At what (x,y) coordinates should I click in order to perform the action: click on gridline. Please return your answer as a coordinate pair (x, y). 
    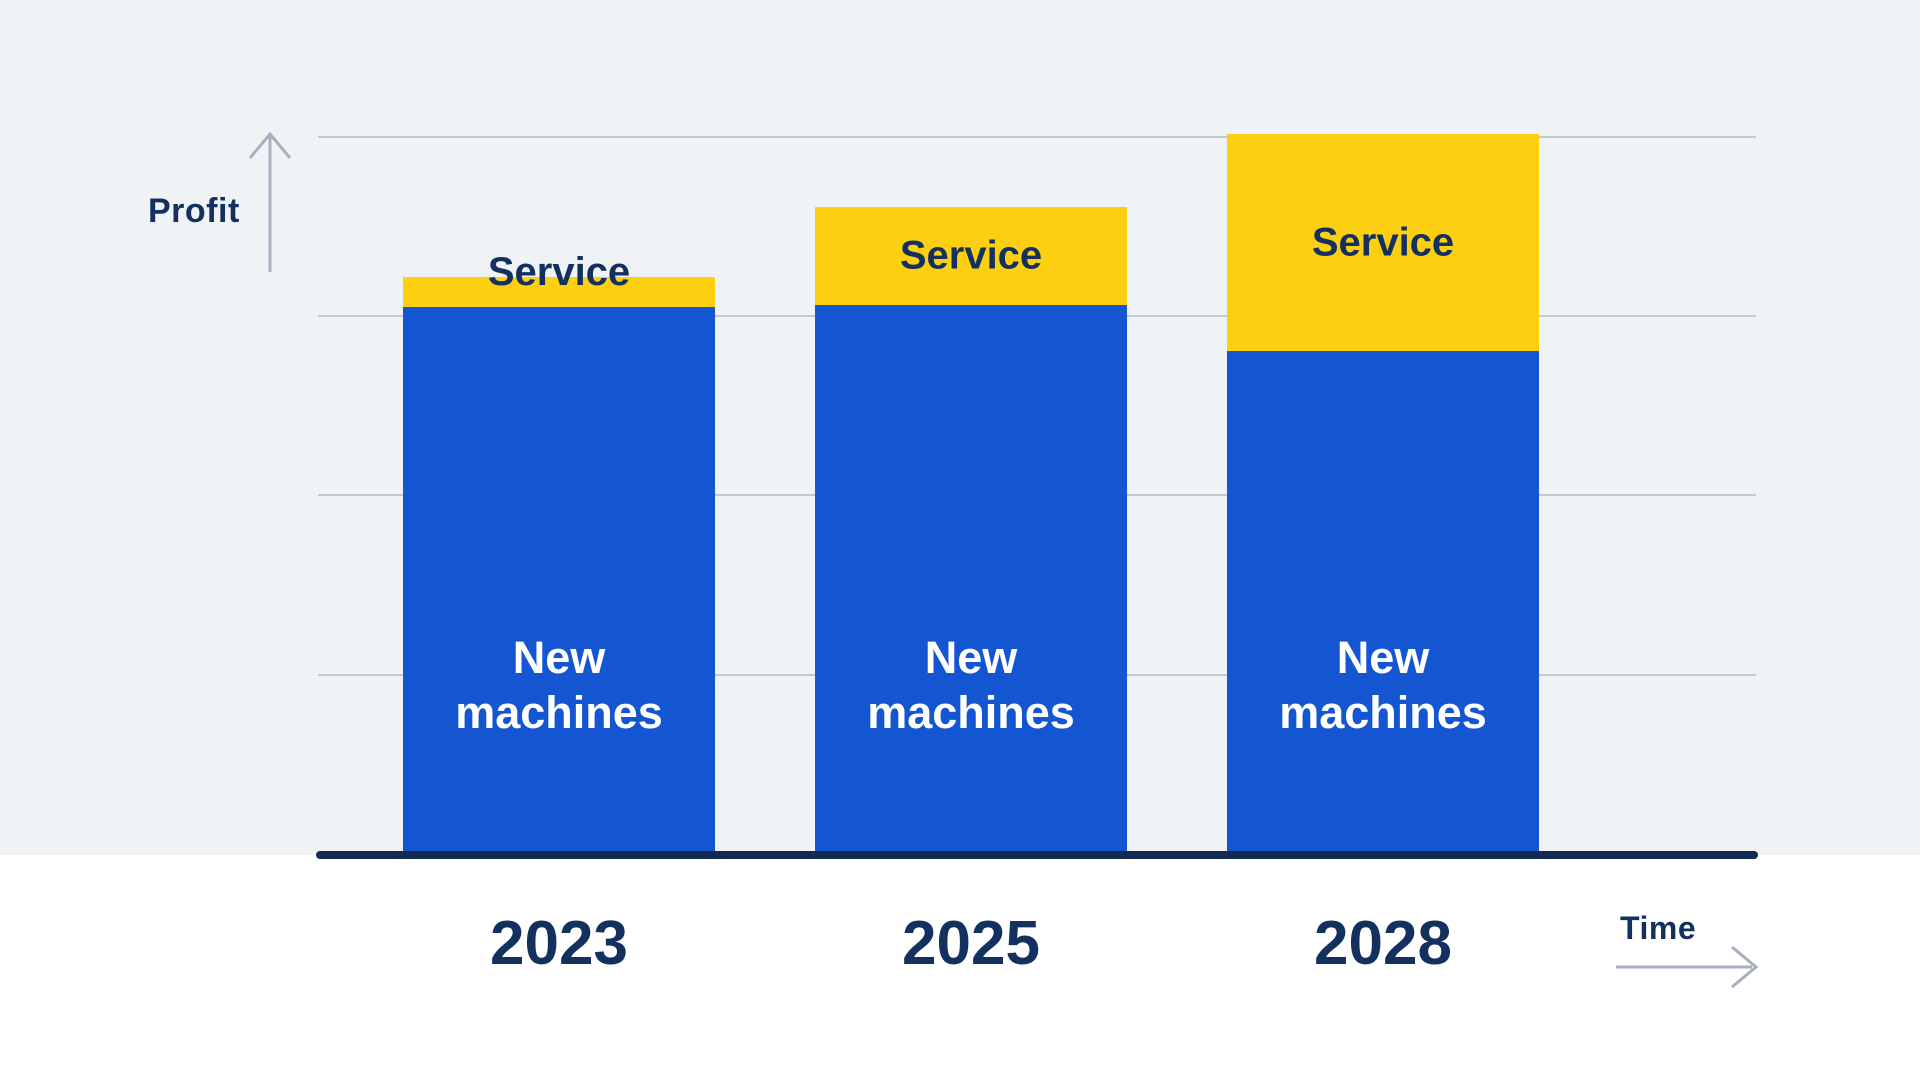
    Looking at the image, I should click on (1037, 137).